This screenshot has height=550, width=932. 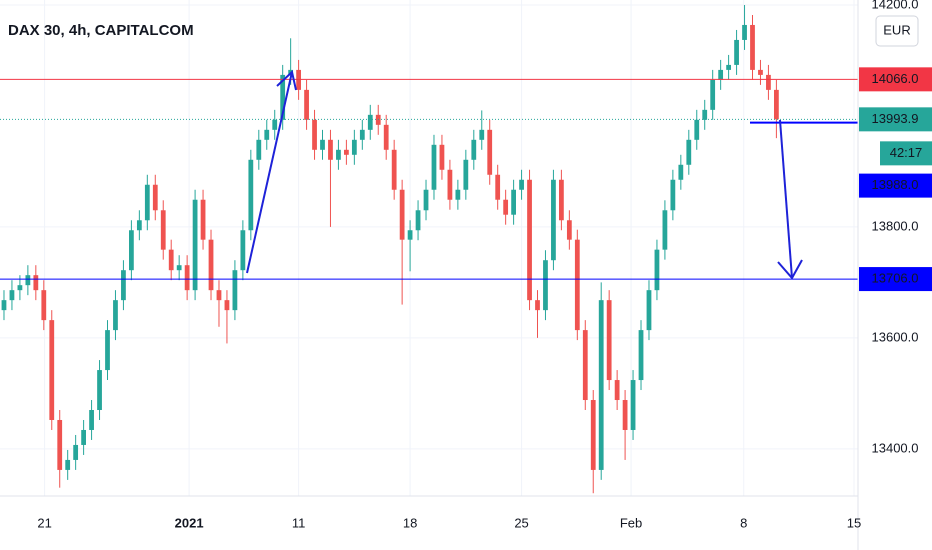 I want to click on y-tick-label: 13600.0, so click(x=895, y=336).